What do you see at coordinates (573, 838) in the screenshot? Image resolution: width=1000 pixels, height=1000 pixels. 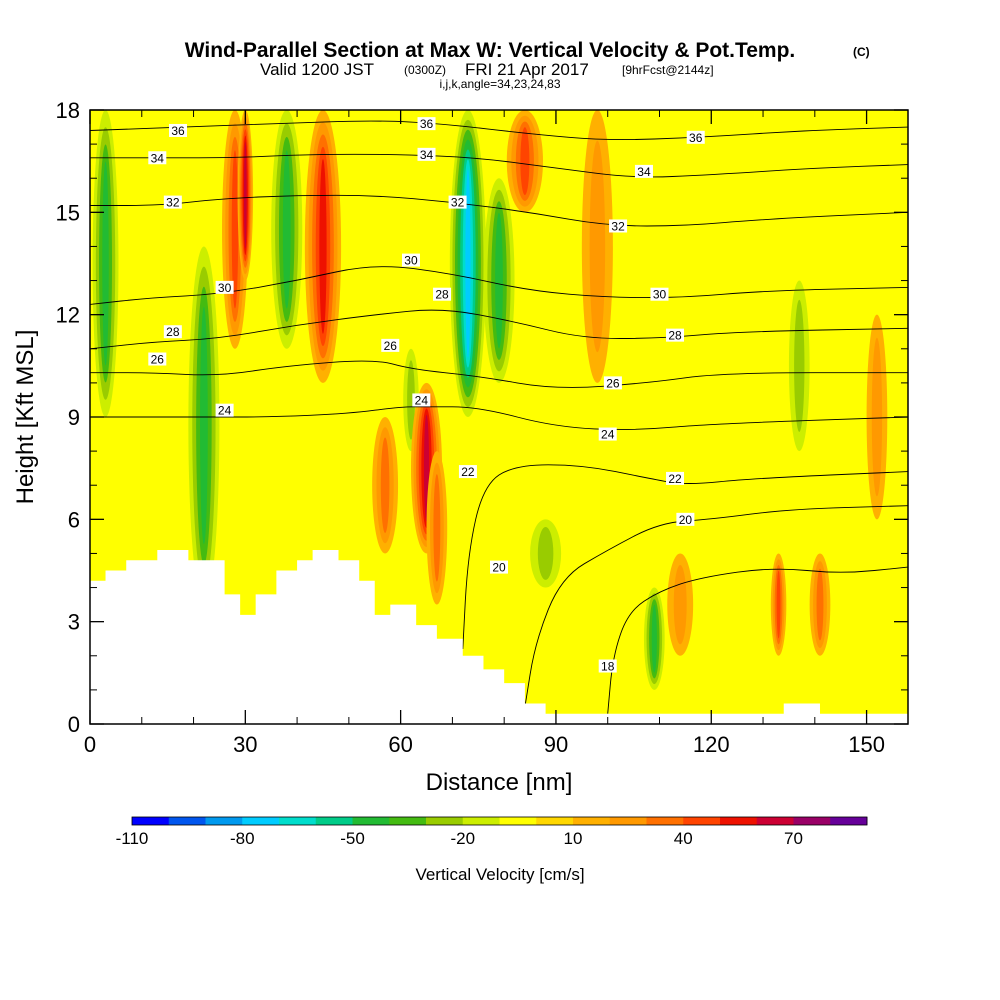 I see `colorbar-tick-label: 10` at bounding box center [573, 838].